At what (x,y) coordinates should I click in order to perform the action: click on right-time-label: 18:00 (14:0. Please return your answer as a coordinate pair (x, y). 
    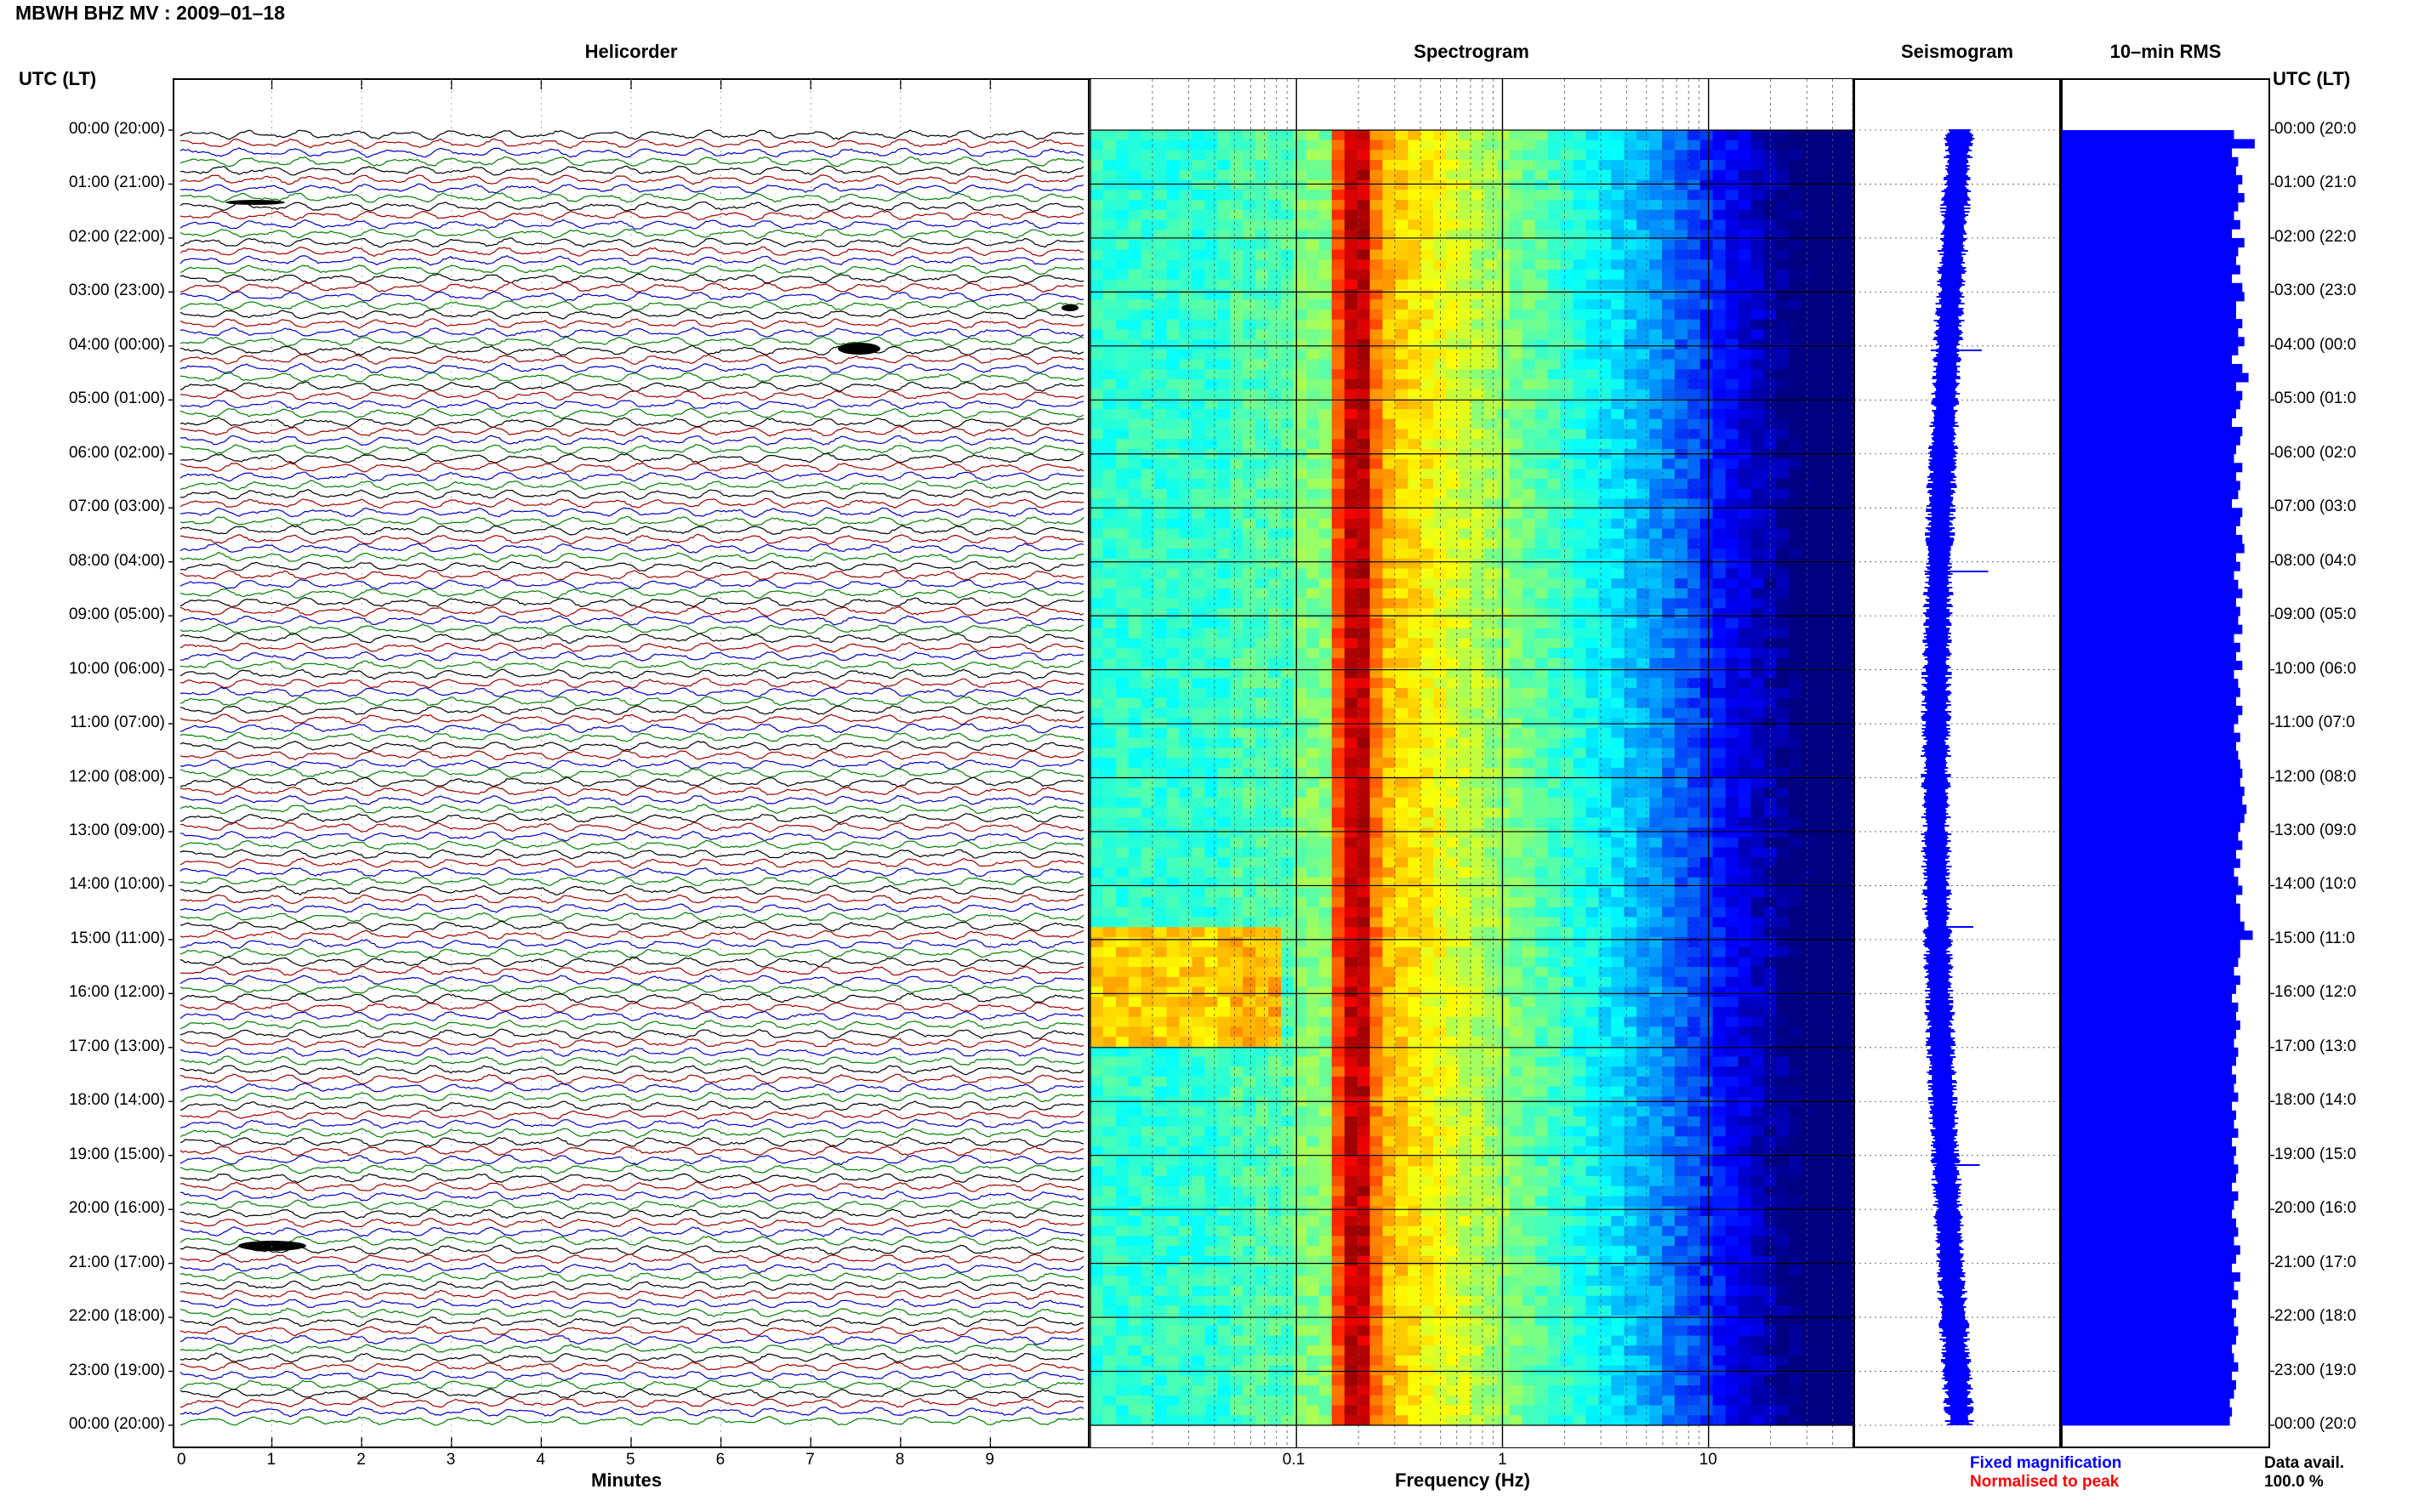
    Looking at the image, I should click on (2315, 1100).